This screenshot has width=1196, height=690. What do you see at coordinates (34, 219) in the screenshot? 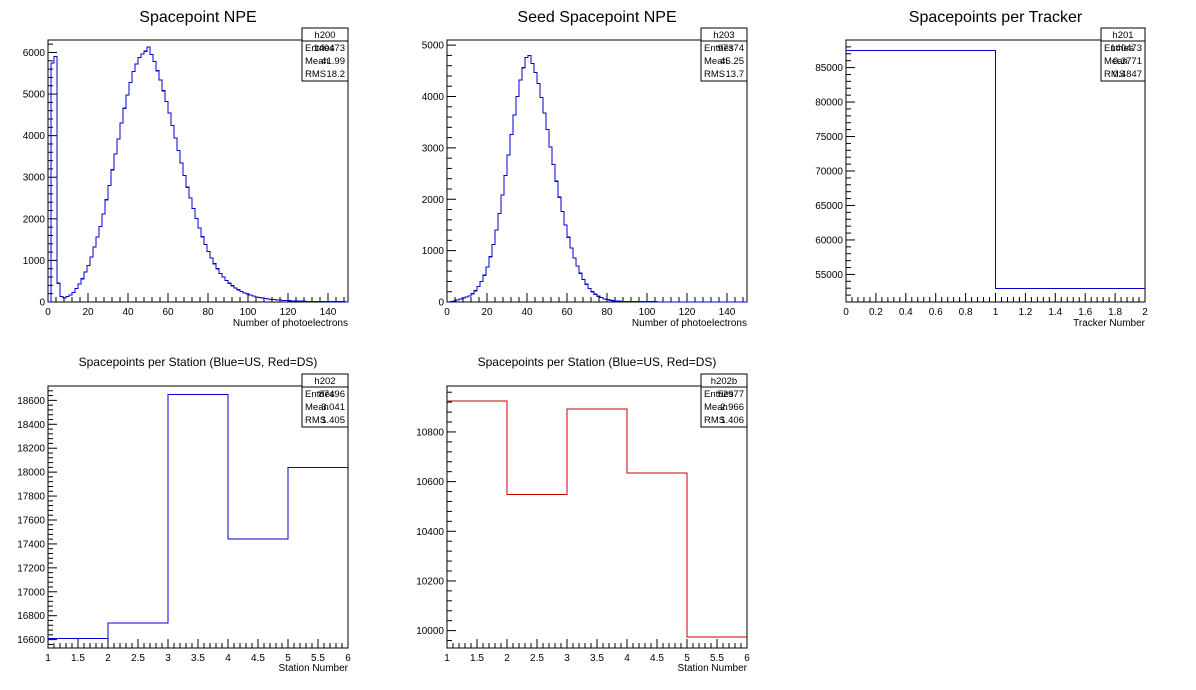
I see `y-tick-label: 2000` at bounding box center [34, 219].